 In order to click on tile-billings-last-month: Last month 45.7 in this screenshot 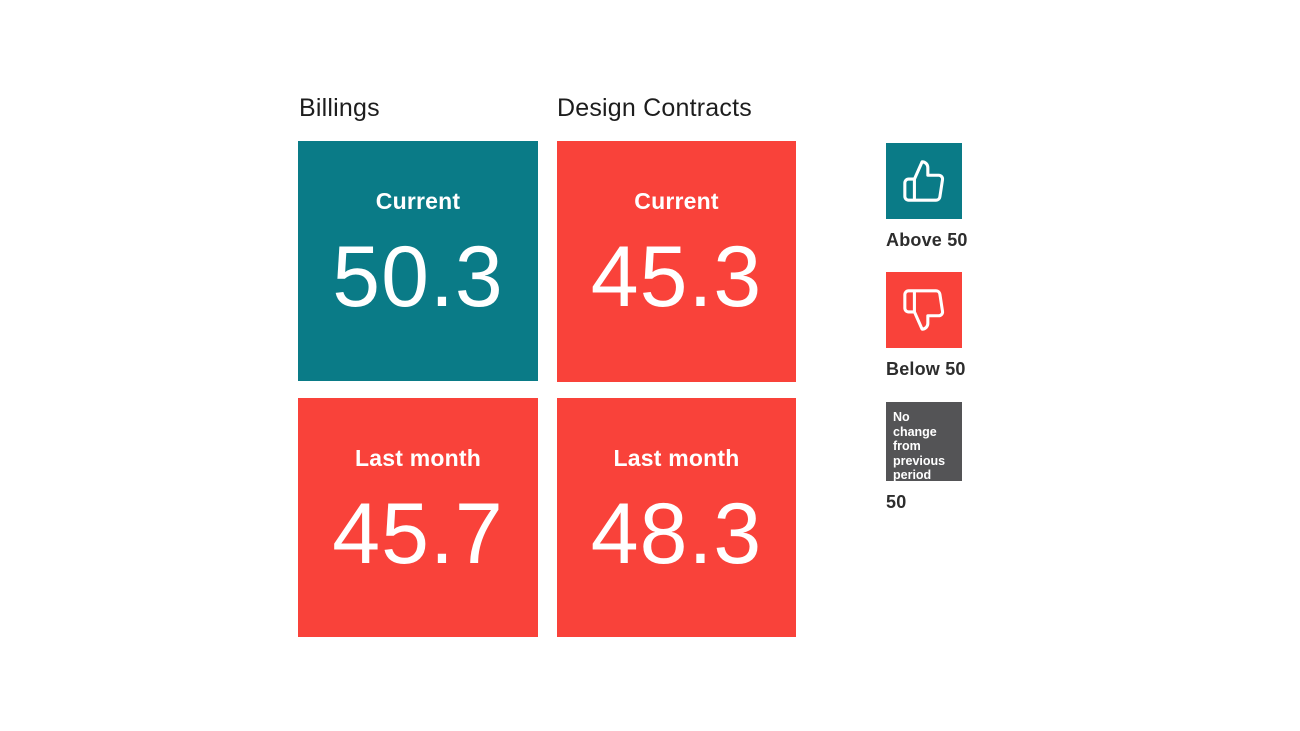, I will do `click(418, 517)`.